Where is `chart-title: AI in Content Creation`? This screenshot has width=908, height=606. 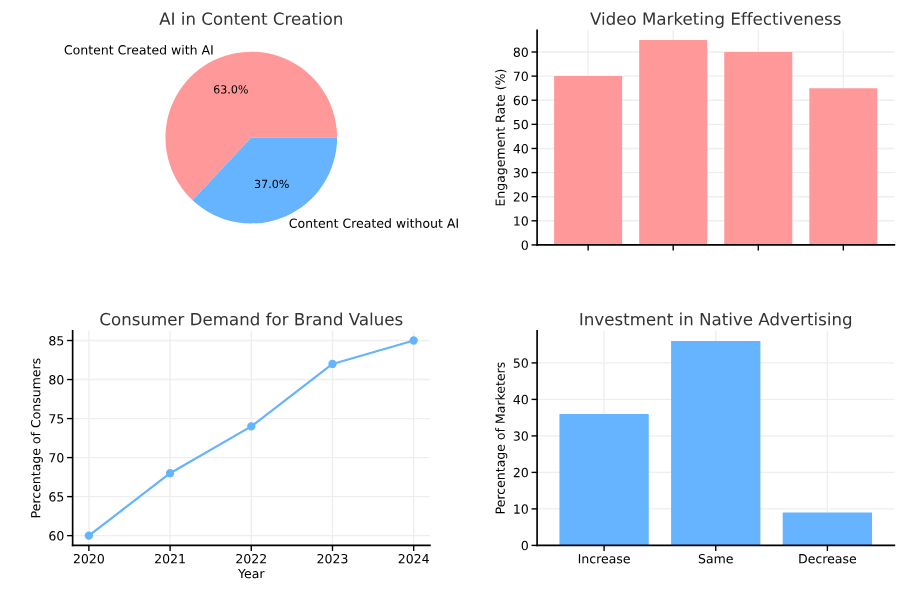
chart-title: AI in Content Creation is located at coordinates (250, 18).